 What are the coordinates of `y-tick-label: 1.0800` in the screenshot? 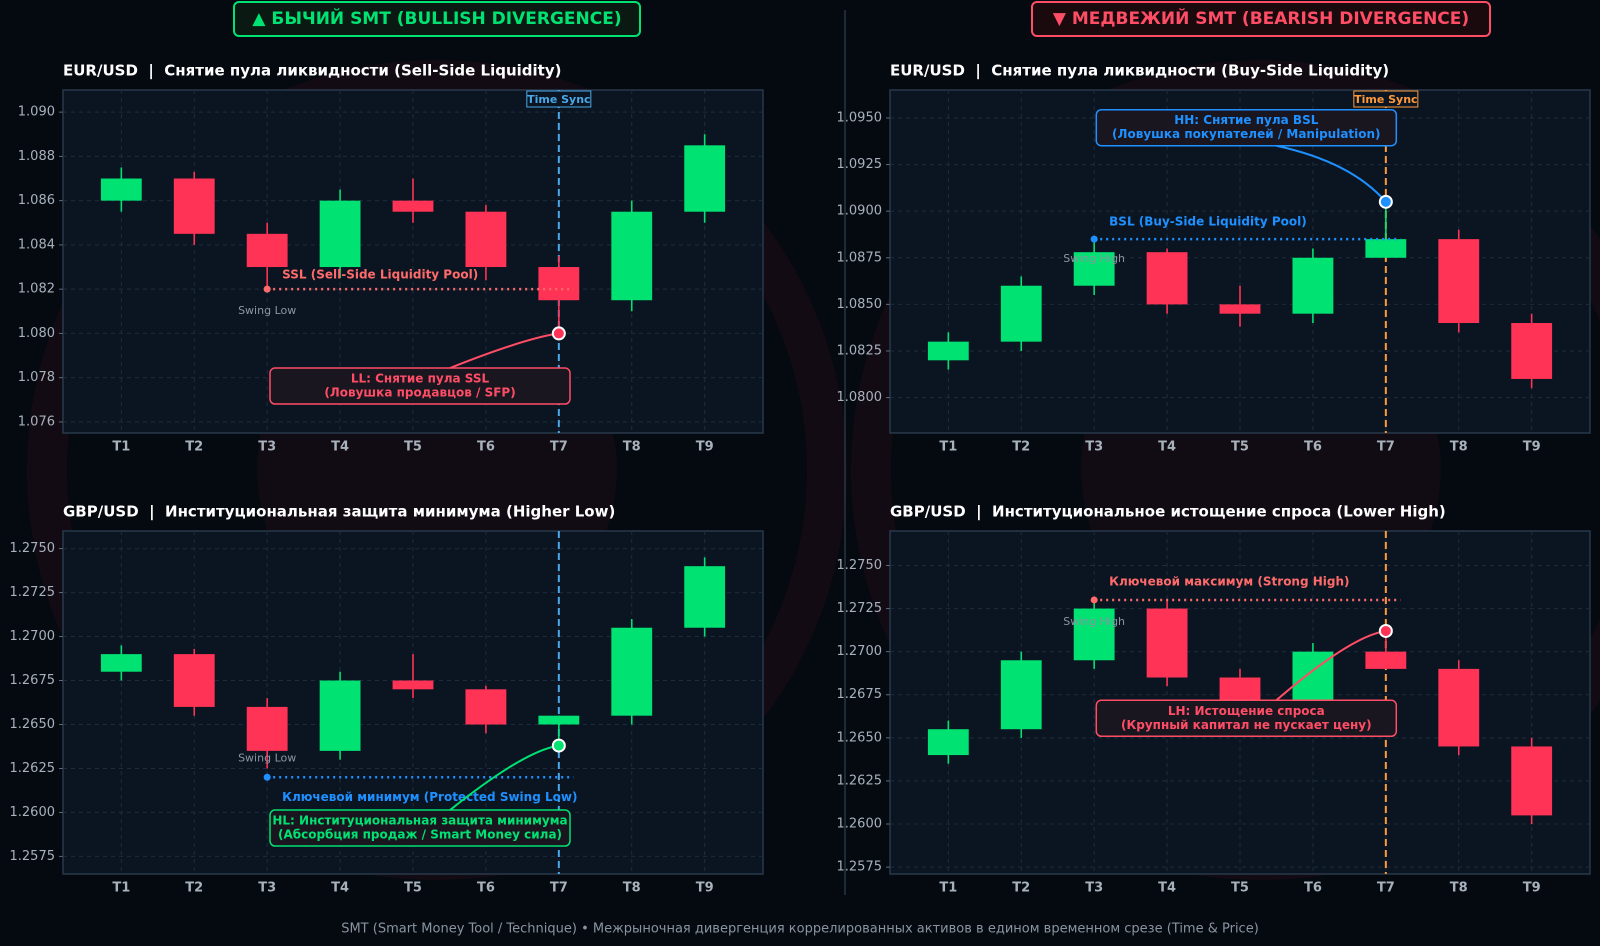 It's located at (860, 397).